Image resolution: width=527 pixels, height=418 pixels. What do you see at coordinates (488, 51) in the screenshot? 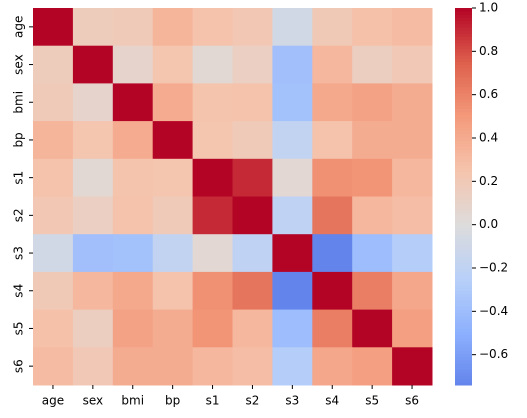
I see `colorbar-tick-label: 0.8` at bounding box center [488, 51].